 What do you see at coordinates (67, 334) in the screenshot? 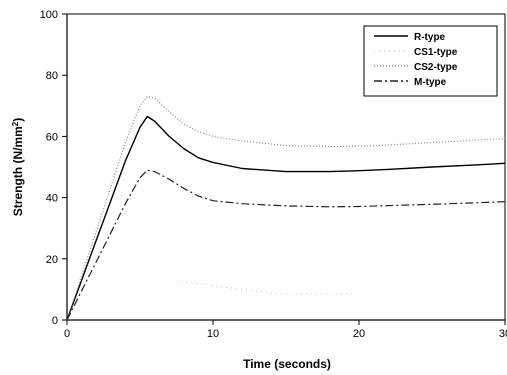
I see `x-tick-label: 0` at bounding box center [67, 334].